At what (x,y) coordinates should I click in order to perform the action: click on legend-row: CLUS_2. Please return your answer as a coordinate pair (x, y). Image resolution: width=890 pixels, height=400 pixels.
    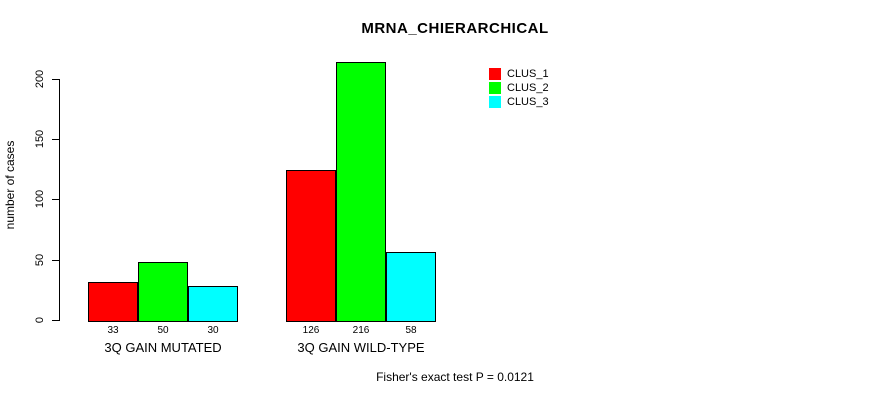
    Looking at the image, I should click on (519, 88).